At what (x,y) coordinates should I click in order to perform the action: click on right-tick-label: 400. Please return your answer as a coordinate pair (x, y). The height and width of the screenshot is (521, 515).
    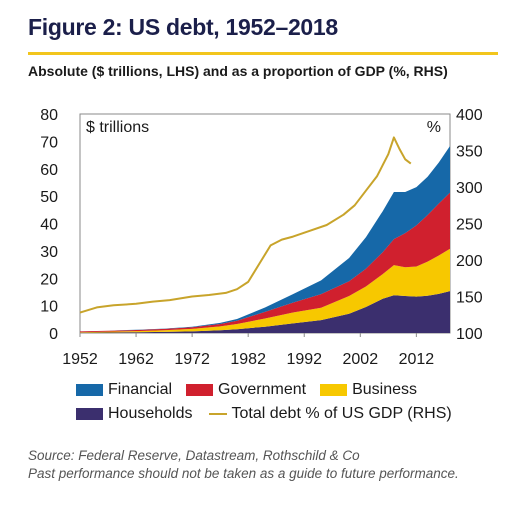
    Looking at the image, I should click on (469, 115).